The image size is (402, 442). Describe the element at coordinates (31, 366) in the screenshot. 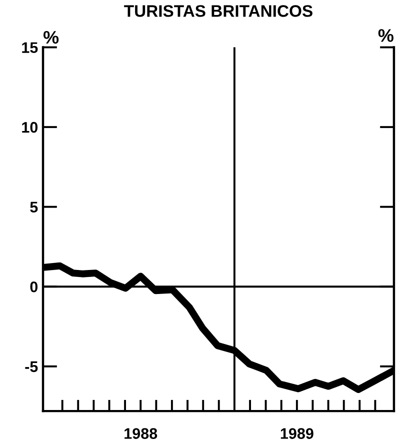

I see `y-tick-label: -5` at that location.